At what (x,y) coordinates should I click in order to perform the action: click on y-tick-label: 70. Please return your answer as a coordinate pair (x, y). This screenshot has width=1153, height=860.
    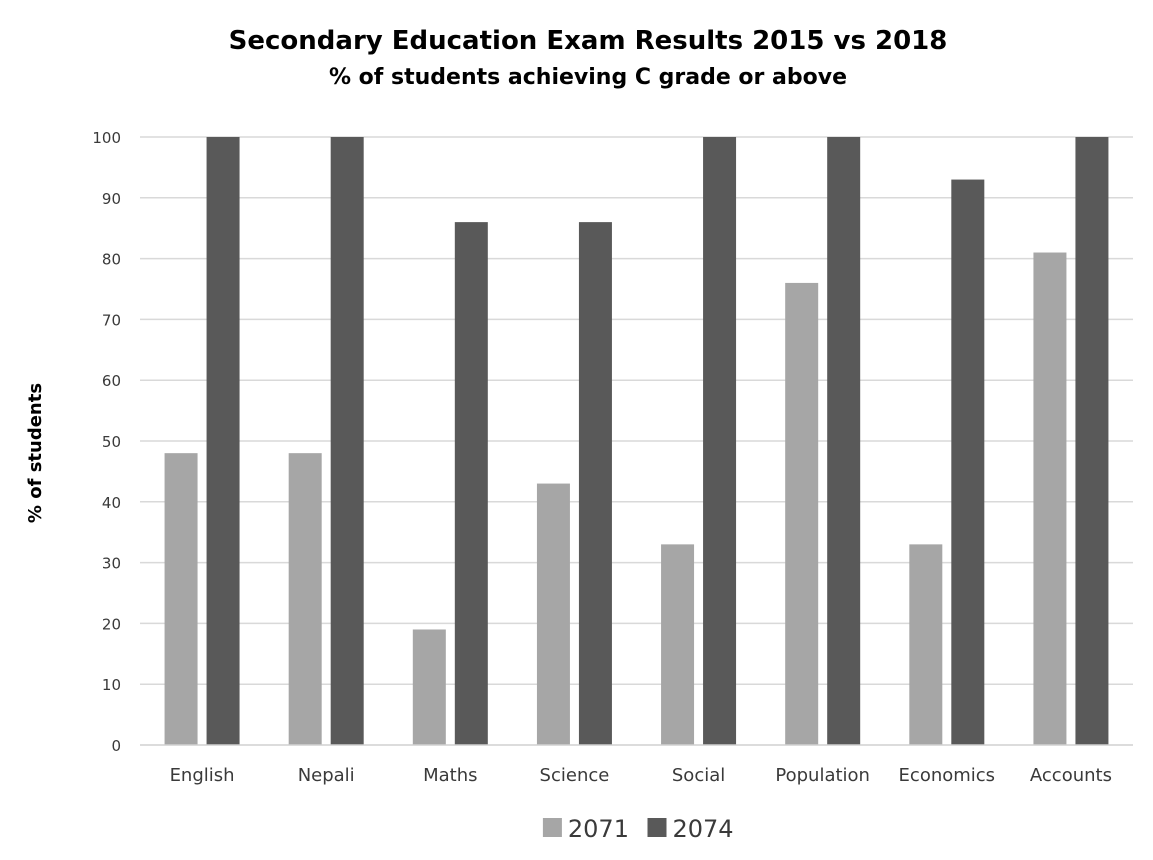
    Looking at the image, I should click on (111, 320).